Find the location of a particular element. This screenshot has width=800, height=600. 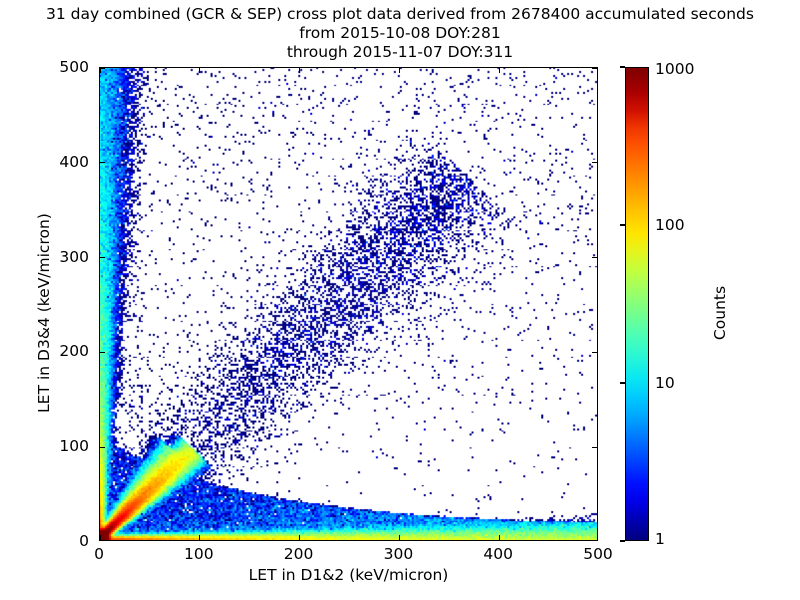

y-axis-label: LET in D3&4 (keV/micron) is located at coordinates (44, 313).